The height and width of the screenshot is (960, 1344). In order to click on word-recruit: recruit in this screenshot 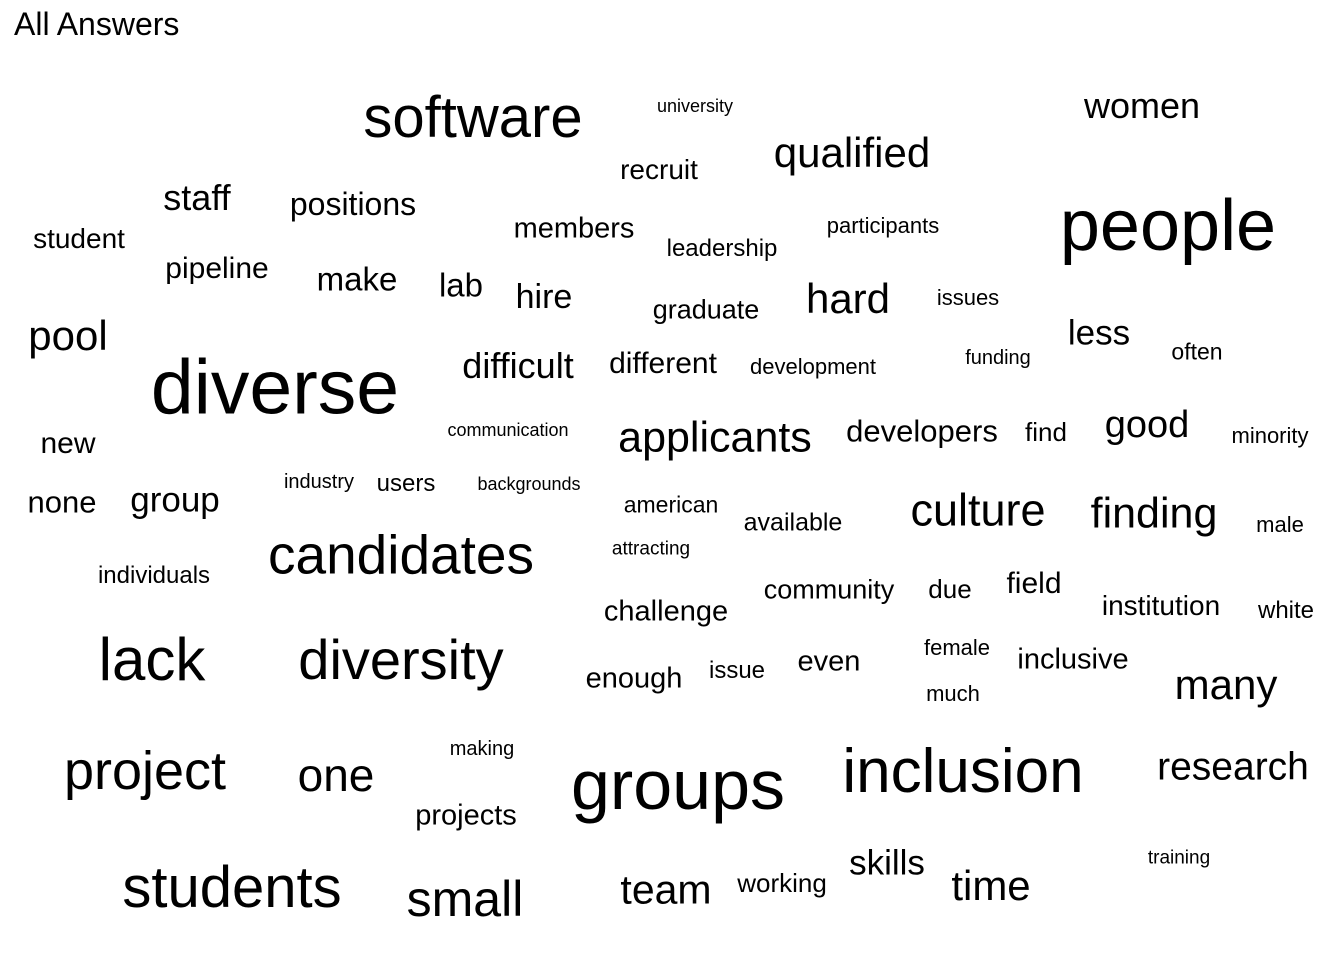, I will do `click(659, 169)`.